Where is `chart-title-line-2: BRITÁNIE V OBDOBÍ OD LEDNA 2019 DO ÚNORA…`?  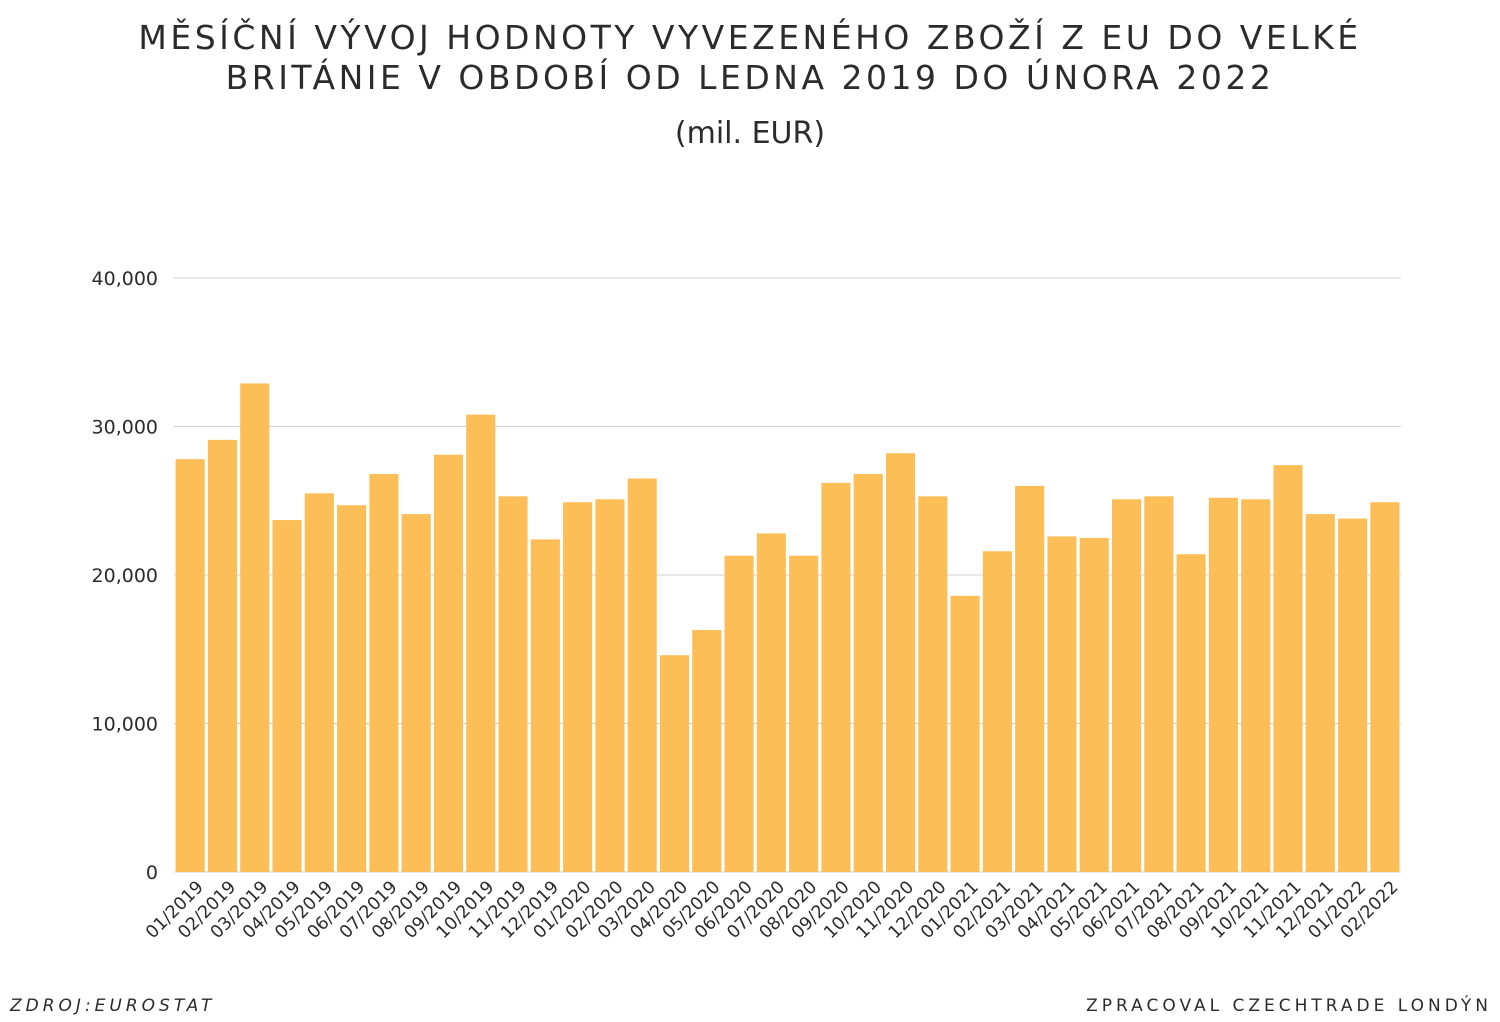 chart-title-line-2: BRITÁNIE V OBDOBÍ OD LEDNA 2019 DO ÚNORA… is located at coordinates (750, 77).